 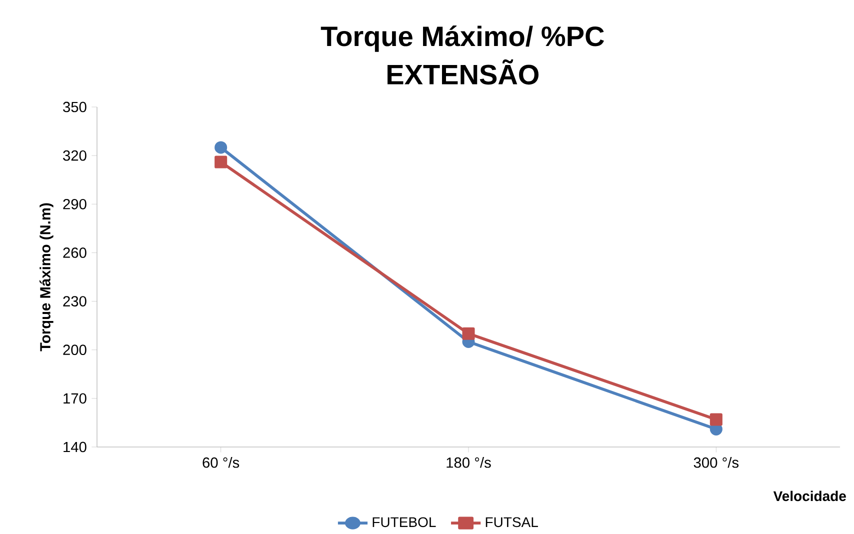 I want to click on x-tick-label: 300 °/s, so click(x=716, y=462).